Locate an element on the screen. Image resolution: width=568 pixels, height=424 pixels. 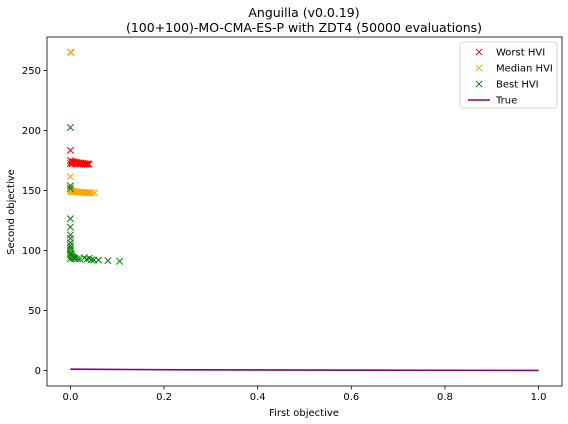
y-tick-label: 0 is located at coordinates (38, 371).